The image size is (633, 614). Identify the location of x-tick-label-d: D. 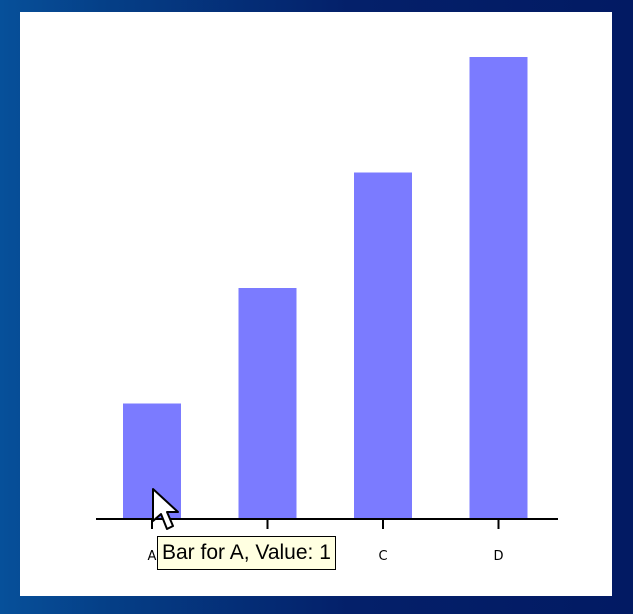
(498, 556).